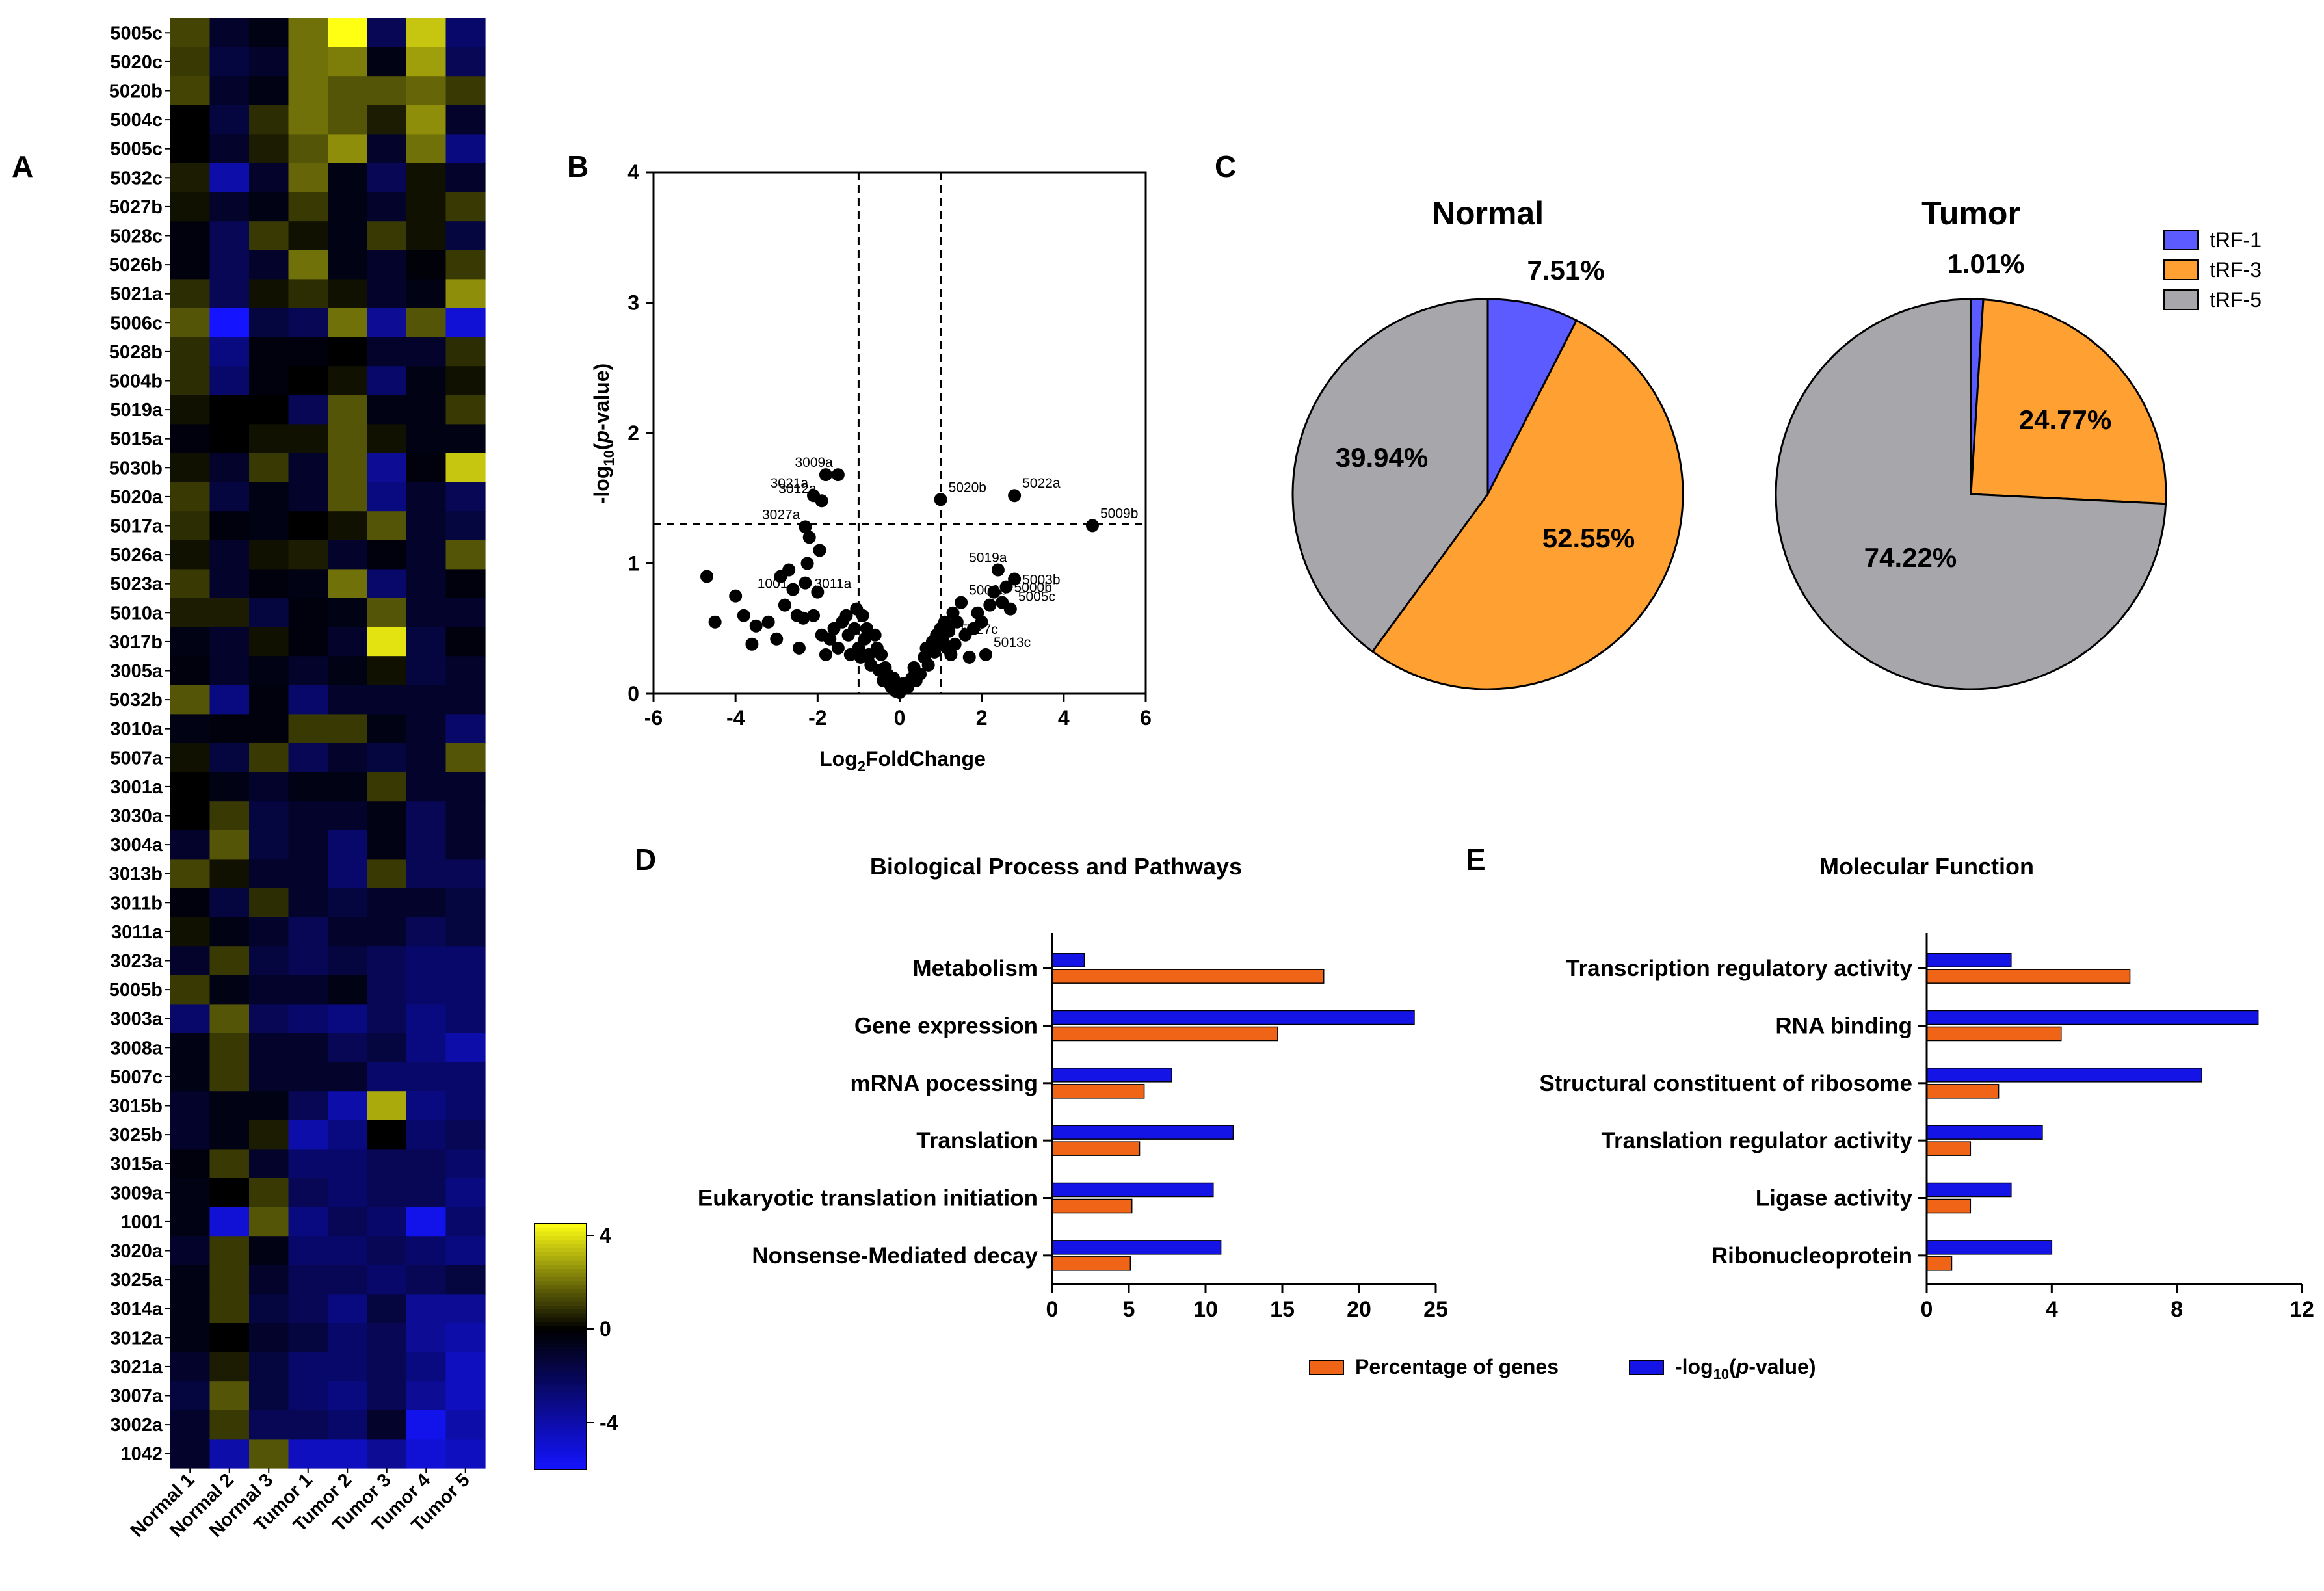  What do you see at coordinates (602, 446) in the screenshot?
I see `volcano-ylabel-open: (` at bounding box center [602, 446].